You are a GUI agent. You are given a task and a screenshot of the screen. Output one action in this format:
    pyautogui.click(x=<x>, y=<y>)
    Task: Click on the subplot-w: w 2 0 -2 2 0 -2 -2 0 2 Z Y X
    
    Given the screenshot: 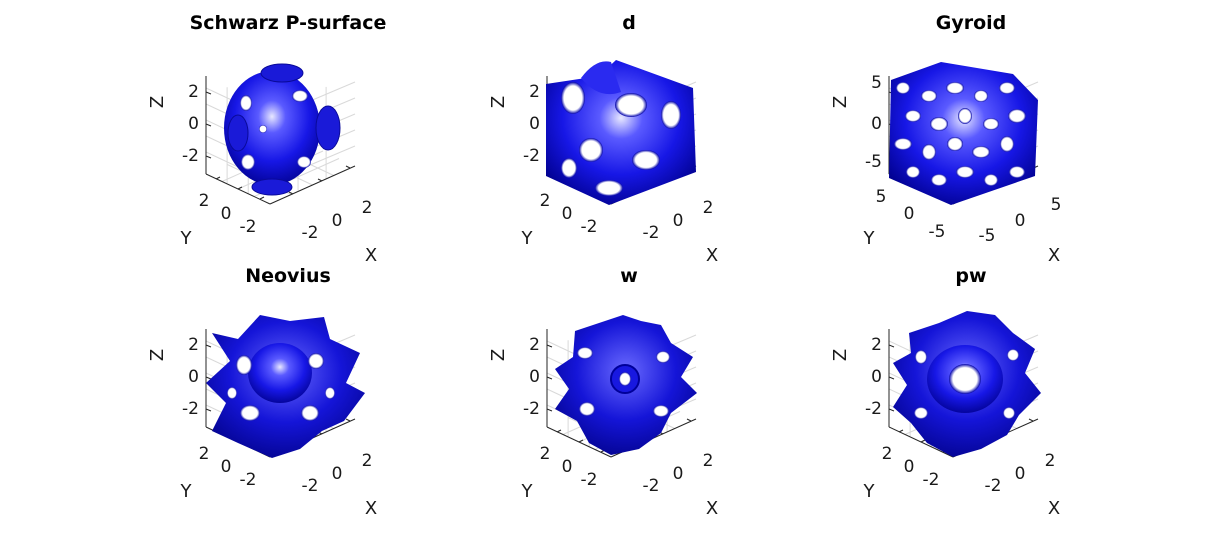 What is the action you would take?
    pyautogui.click(x=603, y=392)
    